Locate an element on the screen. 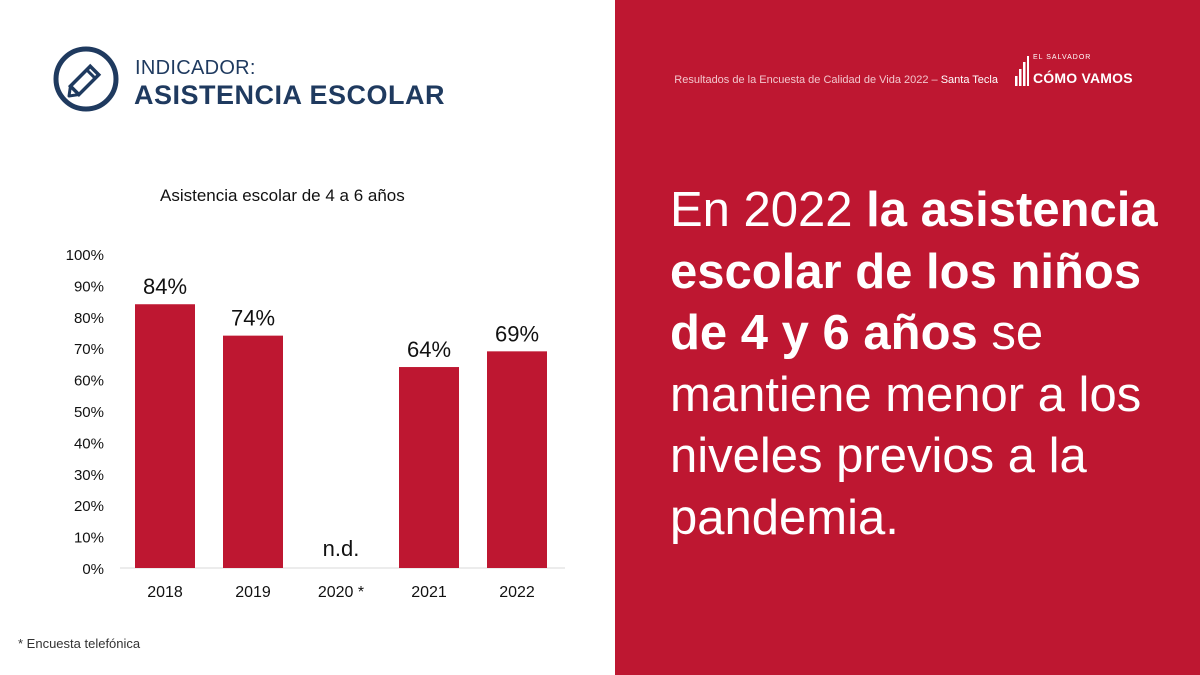  data-label: 84% is located at coordinates (165, 286).